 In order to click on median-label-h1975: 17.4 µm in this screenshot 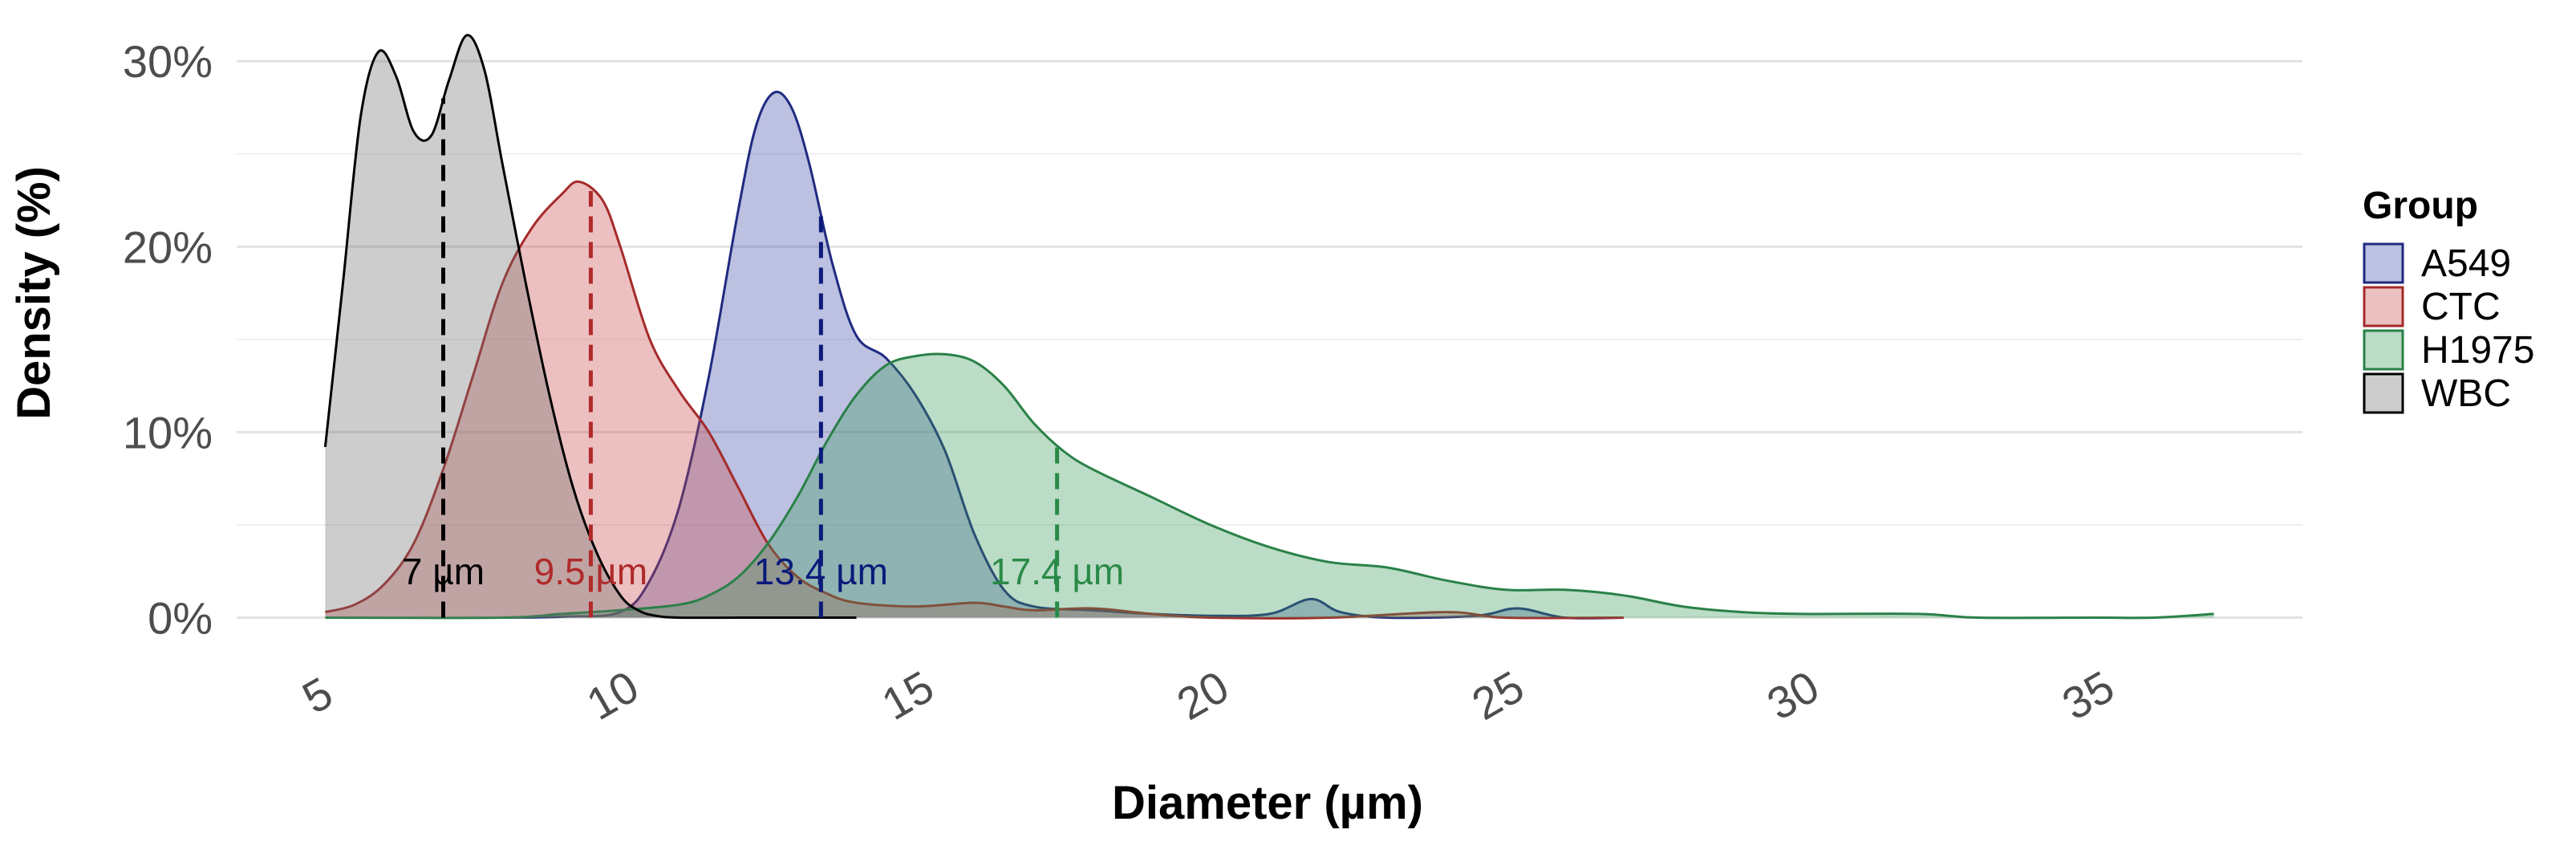, I will do `click(1057, 572)`.